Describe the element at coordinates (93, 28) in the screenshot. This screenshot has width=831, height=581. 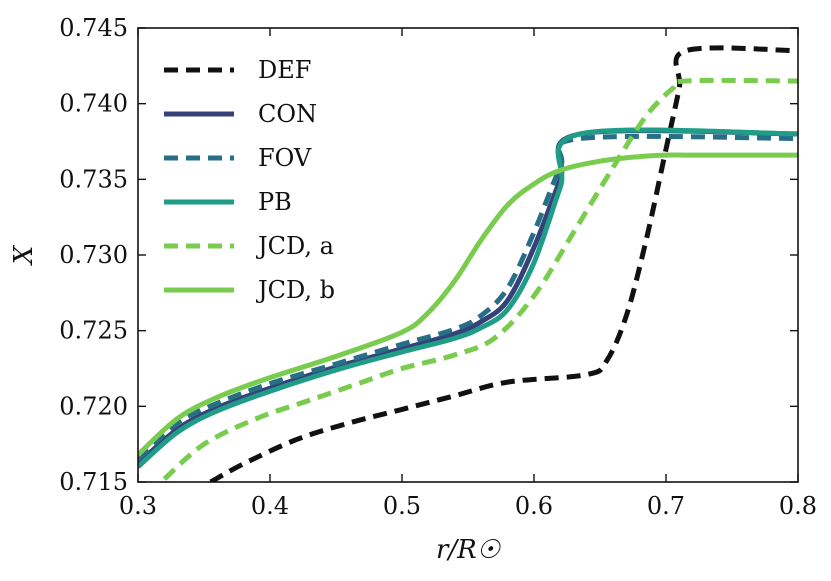
I see `y-tick-label: 0.745` at that location.